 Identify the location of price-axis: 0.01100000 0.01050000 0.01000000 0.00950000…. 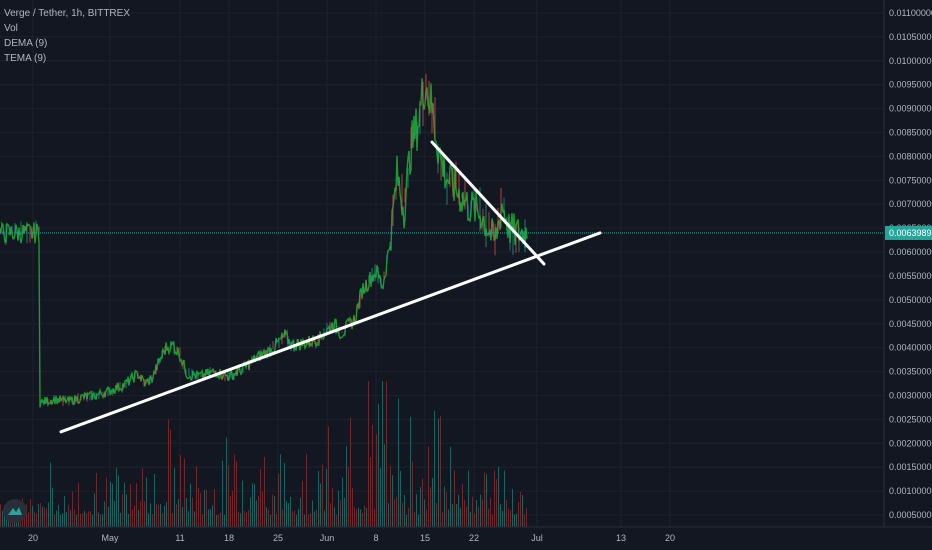
(910, 264).